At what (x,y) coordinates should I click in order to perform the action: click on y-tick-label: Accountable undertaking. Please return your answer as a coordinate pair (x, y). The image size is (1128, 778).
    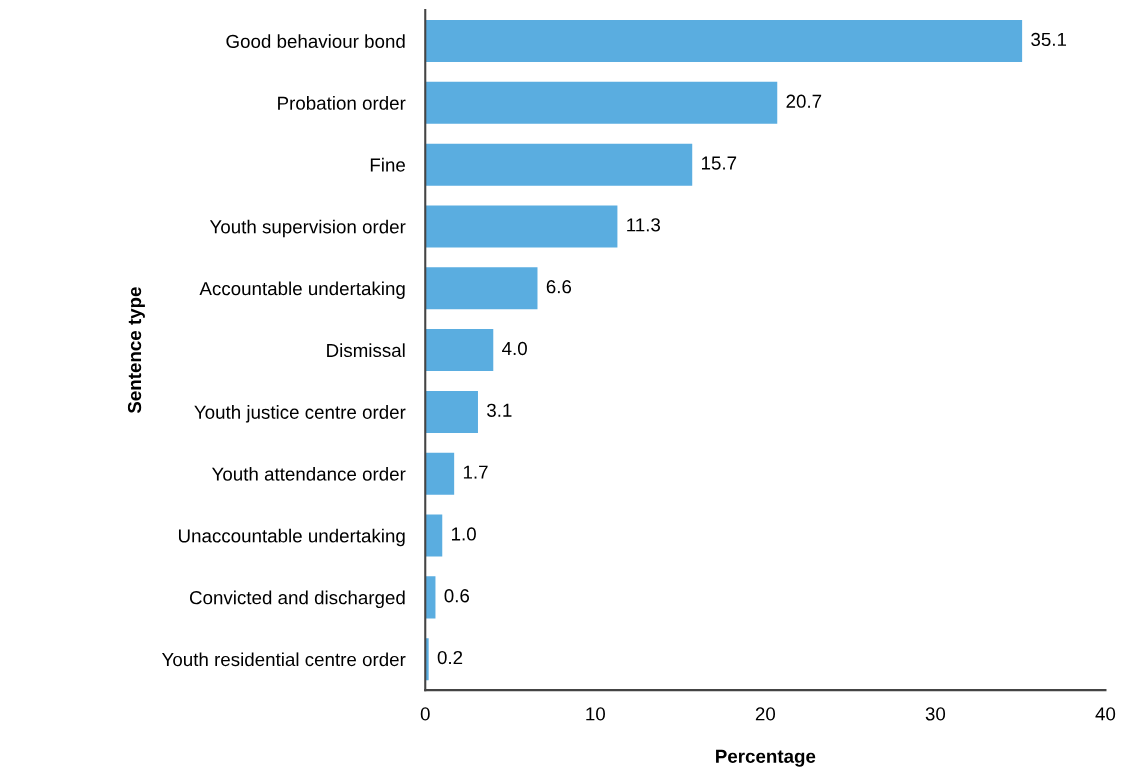
    Looking at the image, I should click on (302, 290).